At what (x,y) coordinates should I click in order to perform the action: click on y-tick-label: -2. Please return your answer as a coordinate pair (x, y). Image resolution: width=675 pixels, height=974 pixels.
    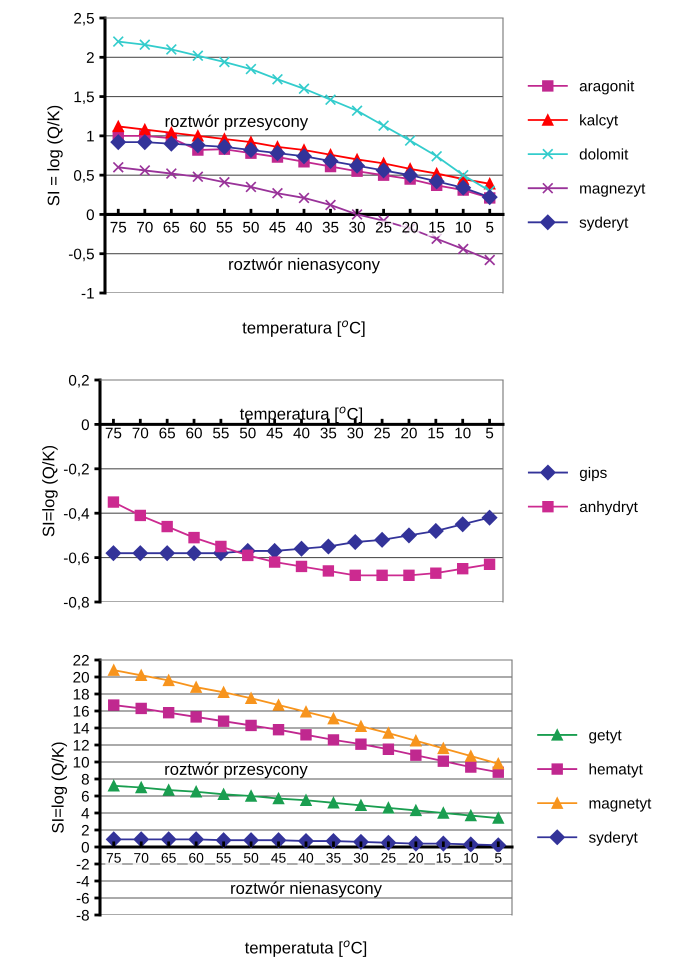
    Looking at the image, I should click on (82, 864).